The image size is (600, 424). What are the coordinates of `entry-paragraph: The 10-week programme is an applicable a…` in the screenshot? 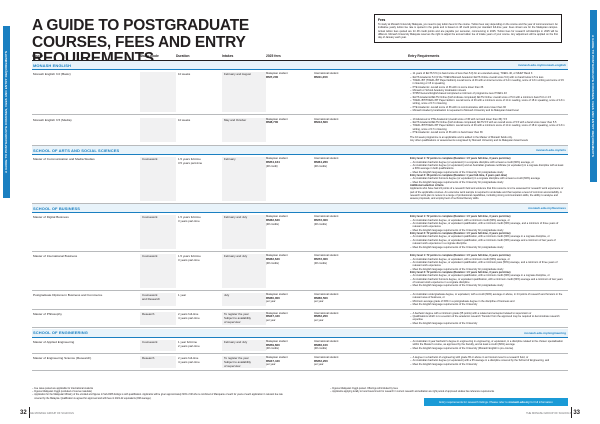 It's located at (461, 137).